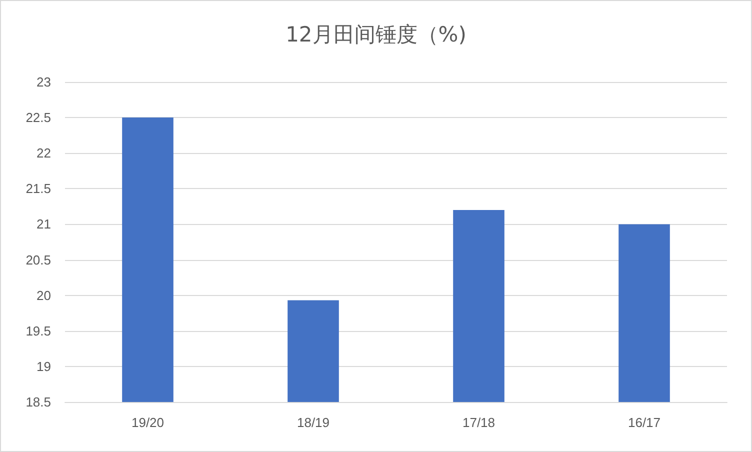 Image resolution: width=752 pixels, height=452 pixels. What do you see at coordinates (38, 188) in the screenshot?
I see `y-tick-label: 21.5` at bounding box center [38, 188].